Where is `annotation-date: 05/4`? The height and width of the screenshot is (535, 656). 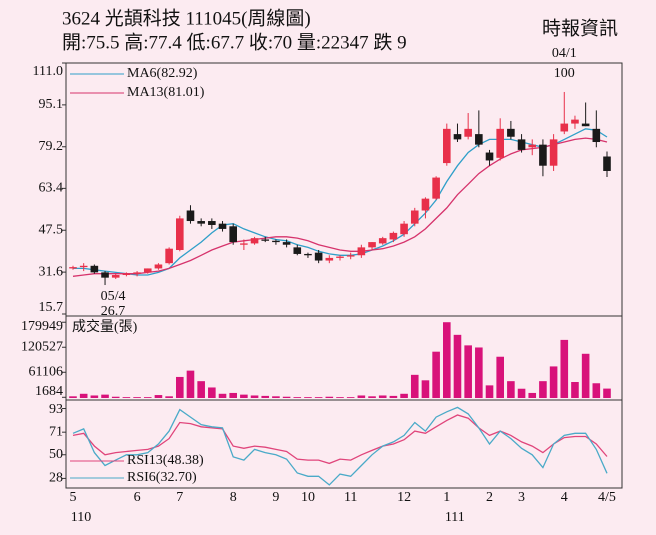 annotation-date: 05/4 is located at coordinates (113, 296).